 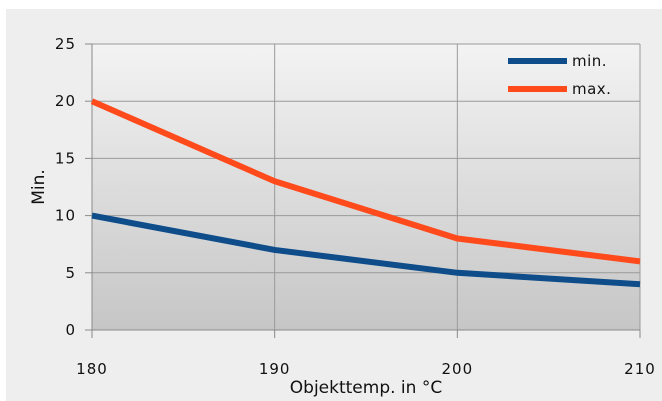 What do you see at coordinates (589, 61) in the screenshot?
I see `legend-label: min.` at bounding box center [589, 61].